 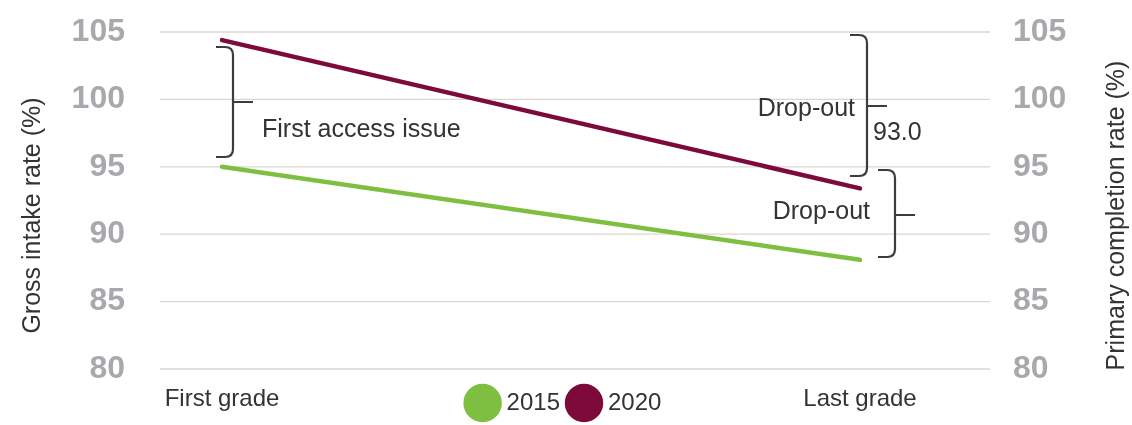 I want to click on y-tick-label: 100, so click(x=98, y=97).